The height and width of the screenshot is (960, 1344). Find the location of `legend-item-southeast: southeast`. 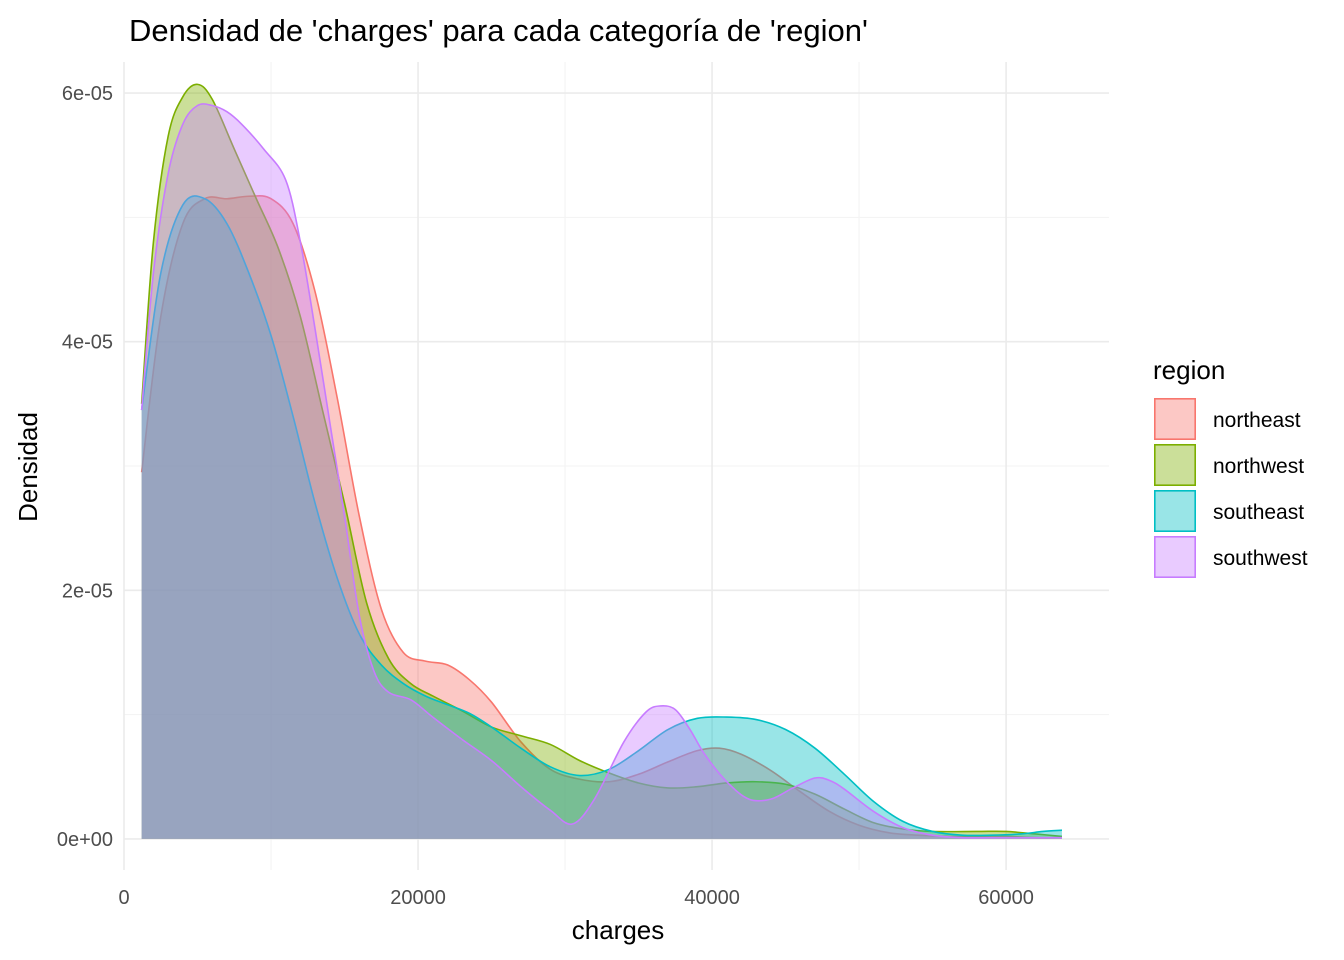

legend-item-southeast: southeast is located at coordinates (1229, 510).